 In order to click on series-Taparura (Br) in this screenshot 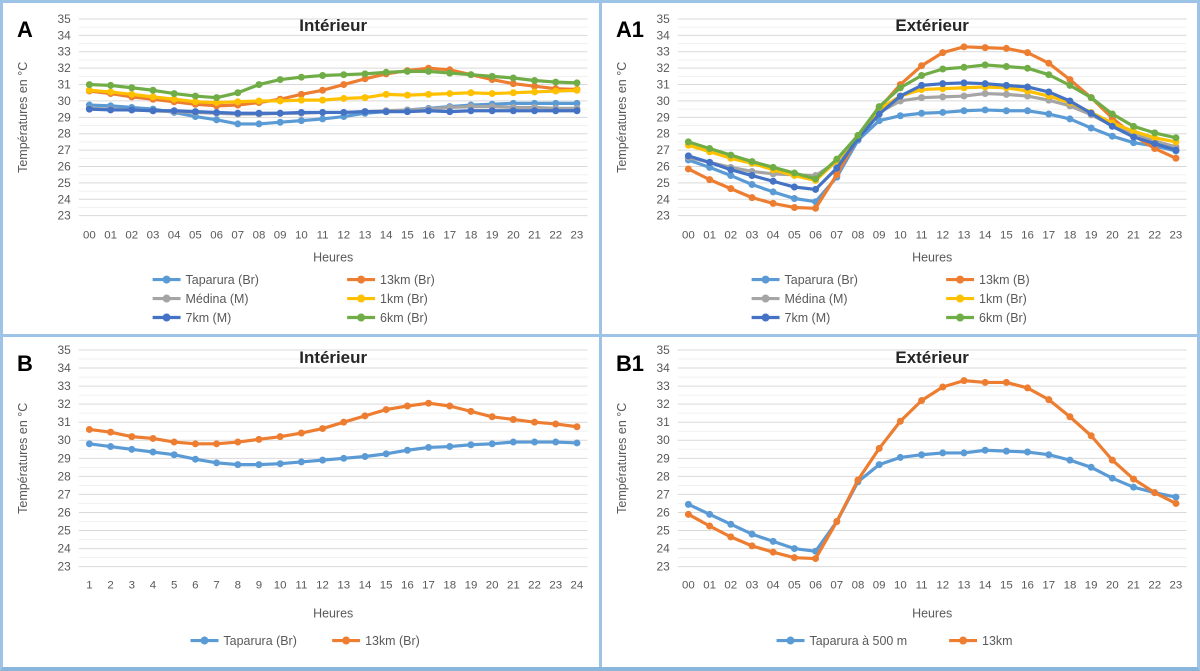, I will do `click(333, 453)`.